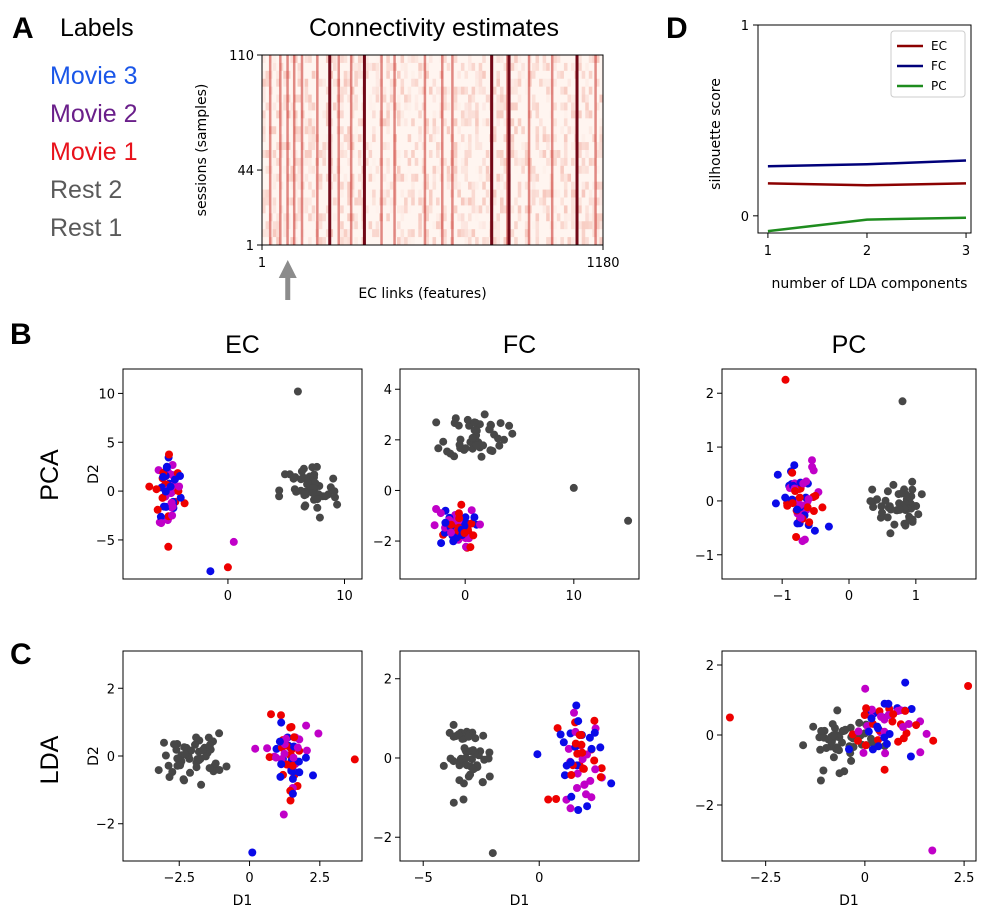 The height and width of the screenshot is (921, 999). I want to click on scatter-ytick-label: 2, so click(710, 666).